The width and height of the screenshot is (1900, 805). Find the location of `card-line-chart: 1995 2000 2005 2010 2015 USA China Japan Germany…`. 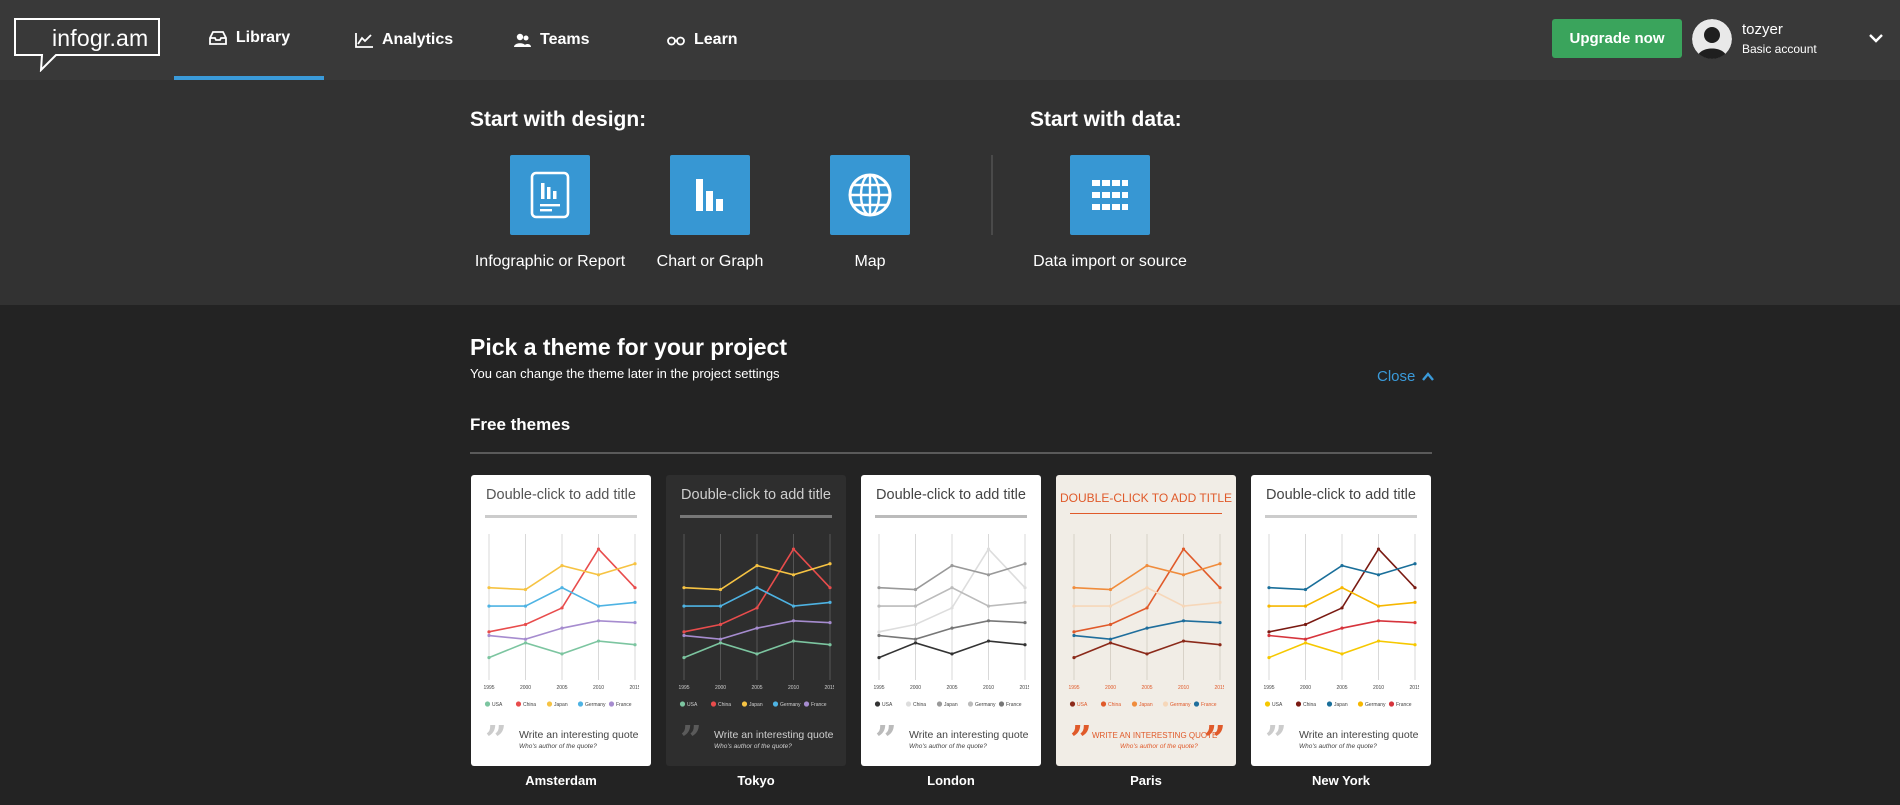

card-line-chart: 1995 2000 2005 2010 2015 USA China Japan Germany… is located at coordinates (1146, 621).